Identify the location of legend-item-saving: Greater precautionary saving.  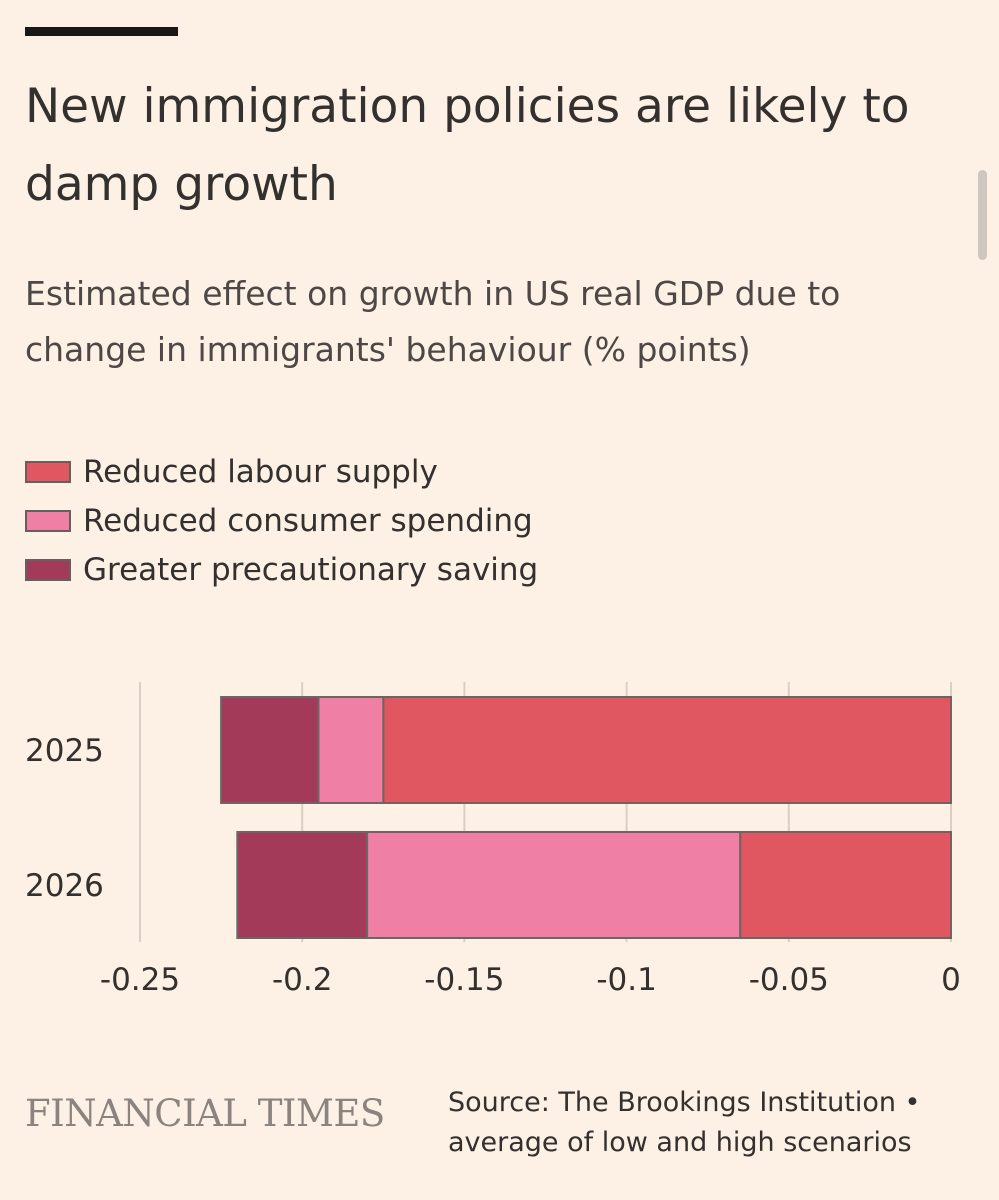
(281, 569).